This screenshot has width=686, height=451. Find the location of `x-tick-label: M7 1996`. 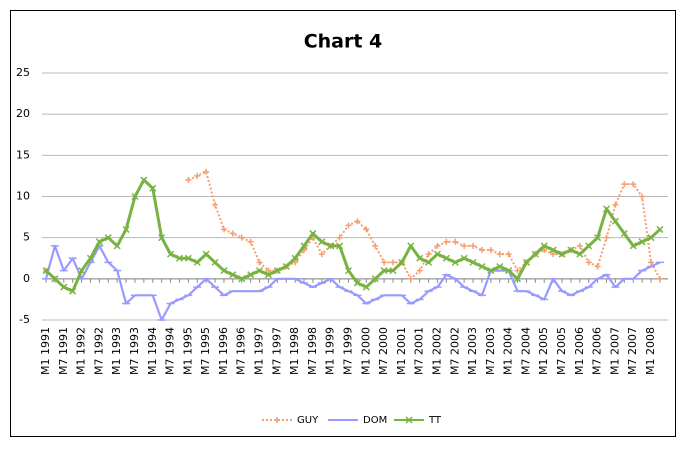

x-tick-label: M7 1996 is located at coordinates (241, 351).